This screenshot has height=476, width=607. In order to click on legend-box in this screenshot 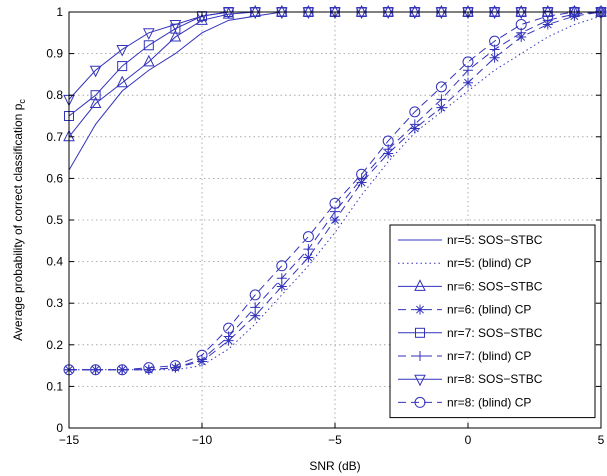, I will do `click(492, 321)`.